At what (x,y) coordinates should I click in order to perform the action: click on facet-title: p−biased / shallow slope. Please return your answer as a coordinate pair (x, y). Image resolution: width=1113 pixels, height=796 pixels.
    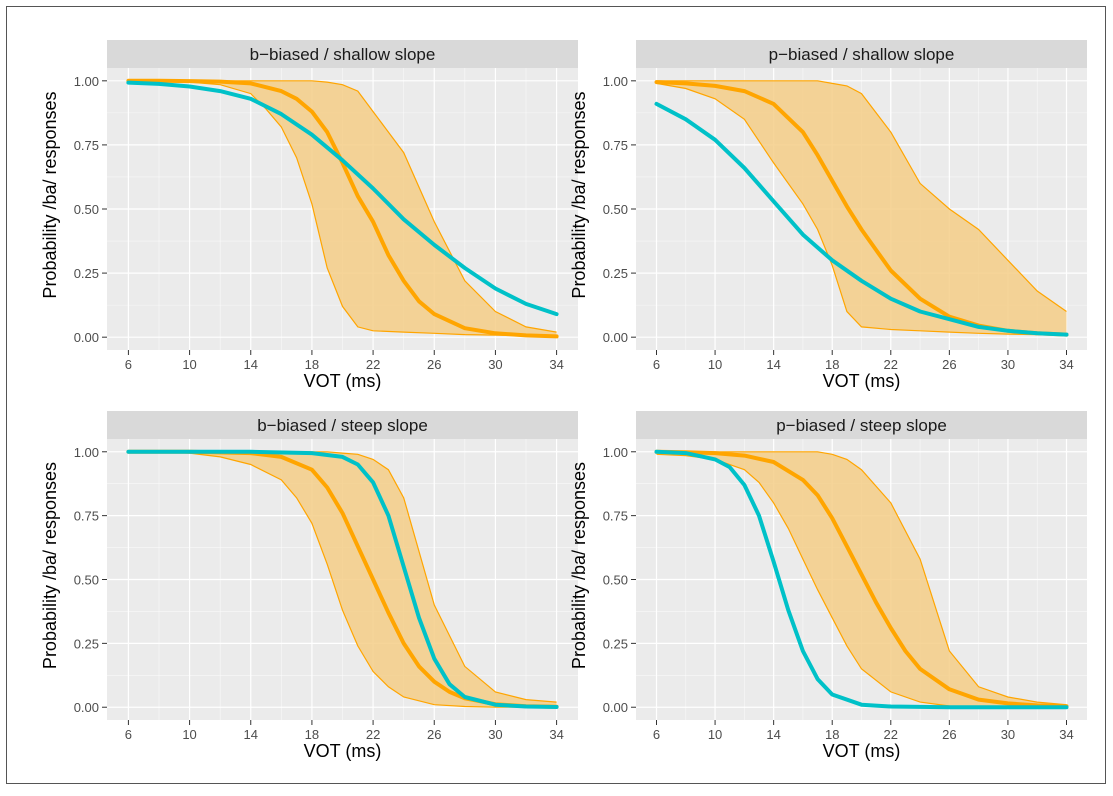
    Looking at the image, I should click on (862, 54).